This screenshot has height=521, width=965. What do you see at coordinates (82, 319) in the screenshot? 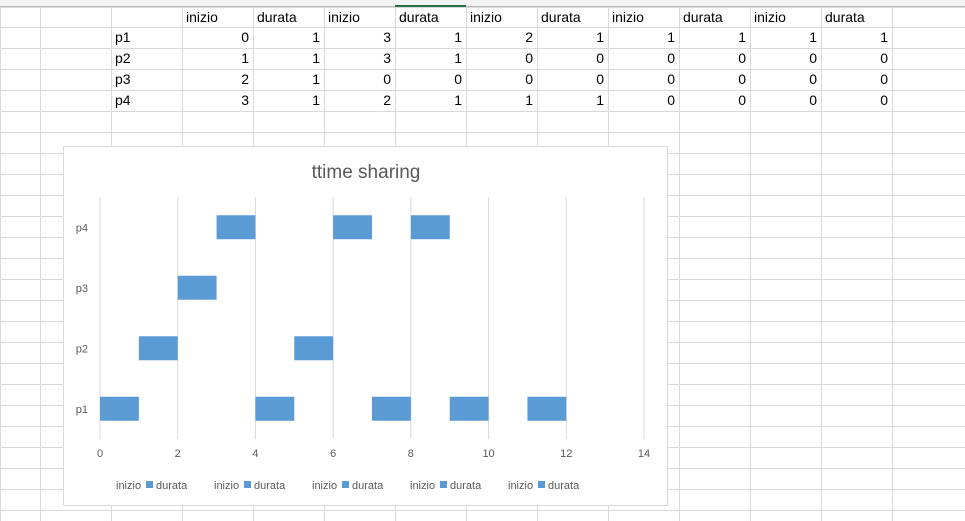
I see `category-labels: p1 p2 p3 p4` at bounding box center [82, 319].